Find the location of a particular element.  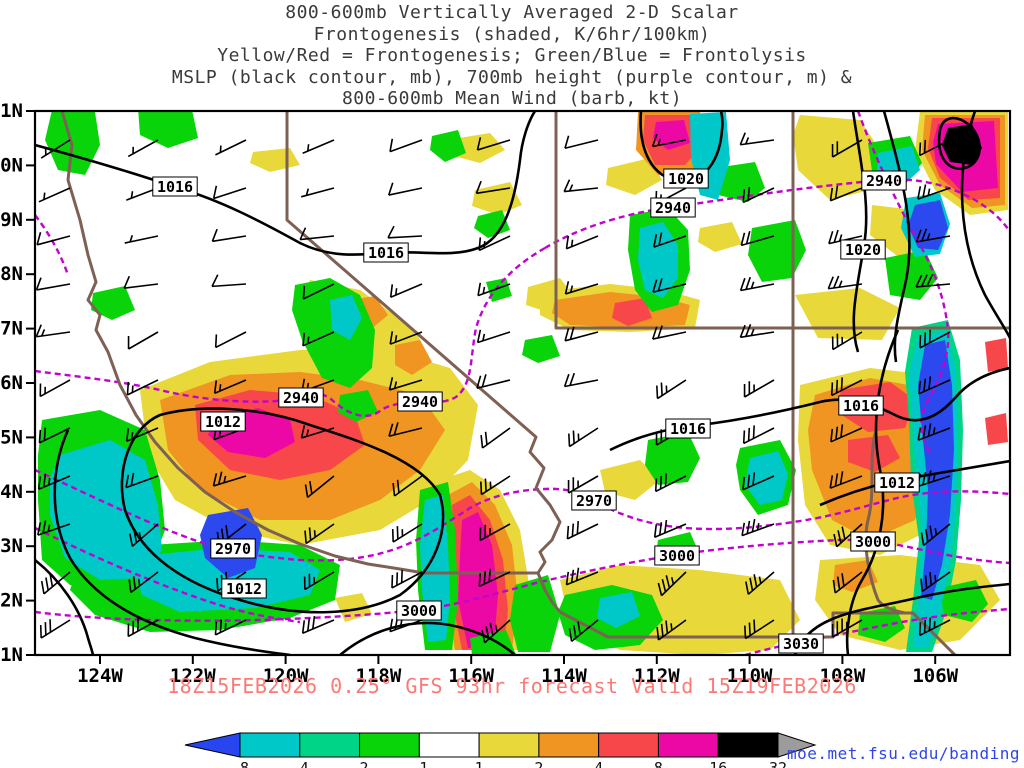

contour-label: 3030 is located at coordinates (801, 643).